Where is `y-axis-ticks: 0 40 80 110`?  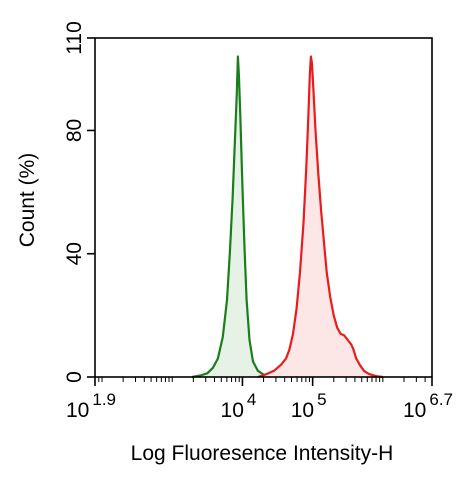
y-axis-ticks: 0 40 80 110 is located at coordinates (79, 202).